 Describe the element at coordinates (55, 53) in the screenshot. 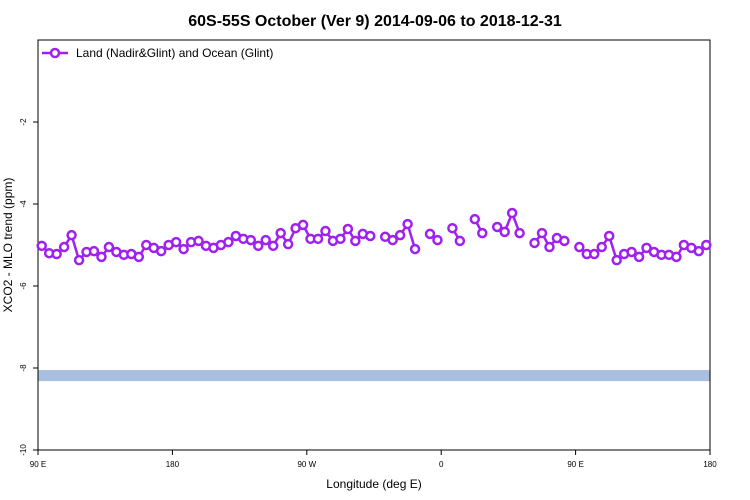

I see `legend-marker` at that location.